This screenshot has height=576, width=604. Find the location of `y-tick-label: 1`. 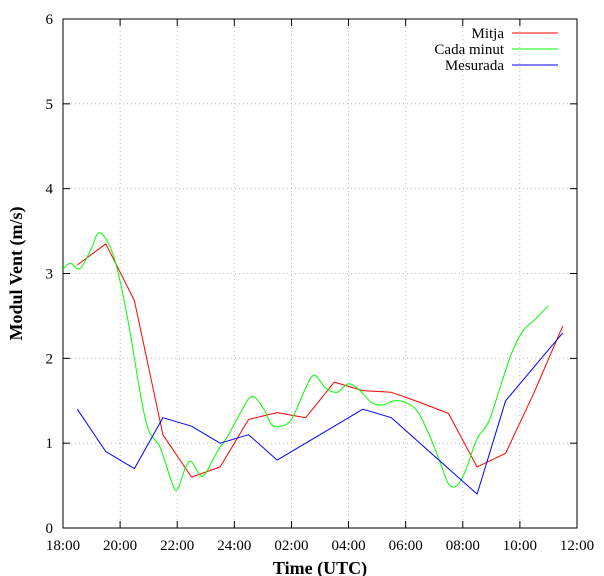

y-tick-label: 1 is located at coordinates (50, 444).